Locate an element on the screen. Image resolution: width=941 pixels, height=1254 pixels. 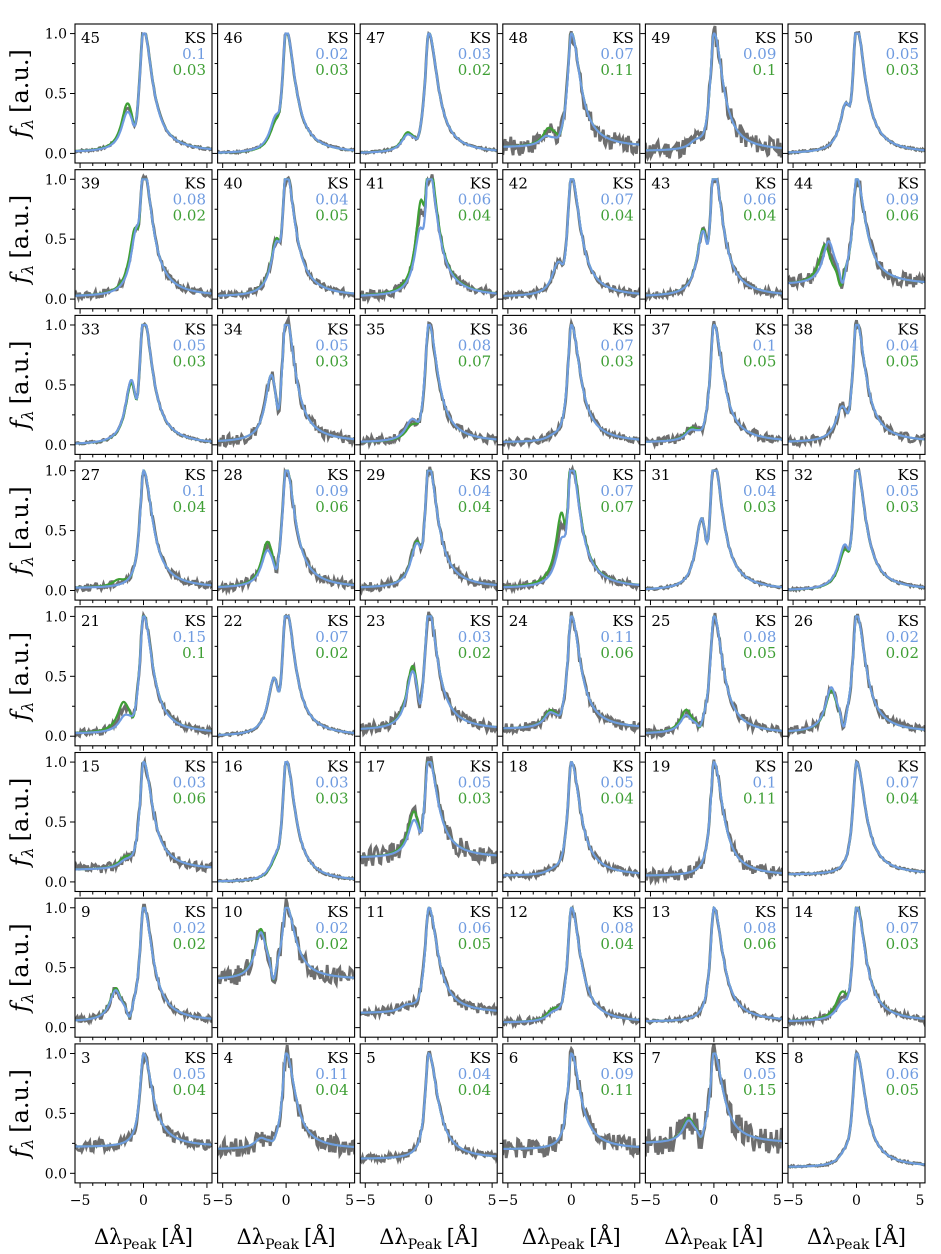
ks-blue-value: 0.03 is located at coordinates (331, 783).